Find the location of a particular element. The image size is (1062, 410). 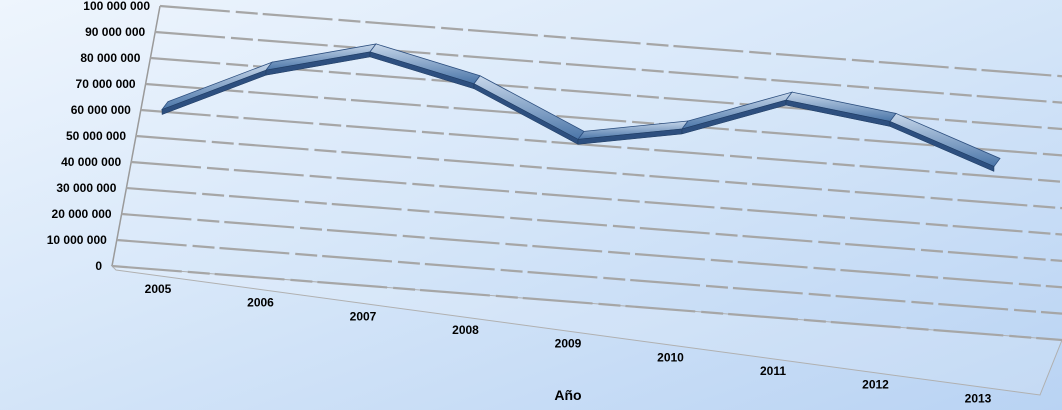

y-tick-label: 40 000 000 is located at coordinates (91, 162).